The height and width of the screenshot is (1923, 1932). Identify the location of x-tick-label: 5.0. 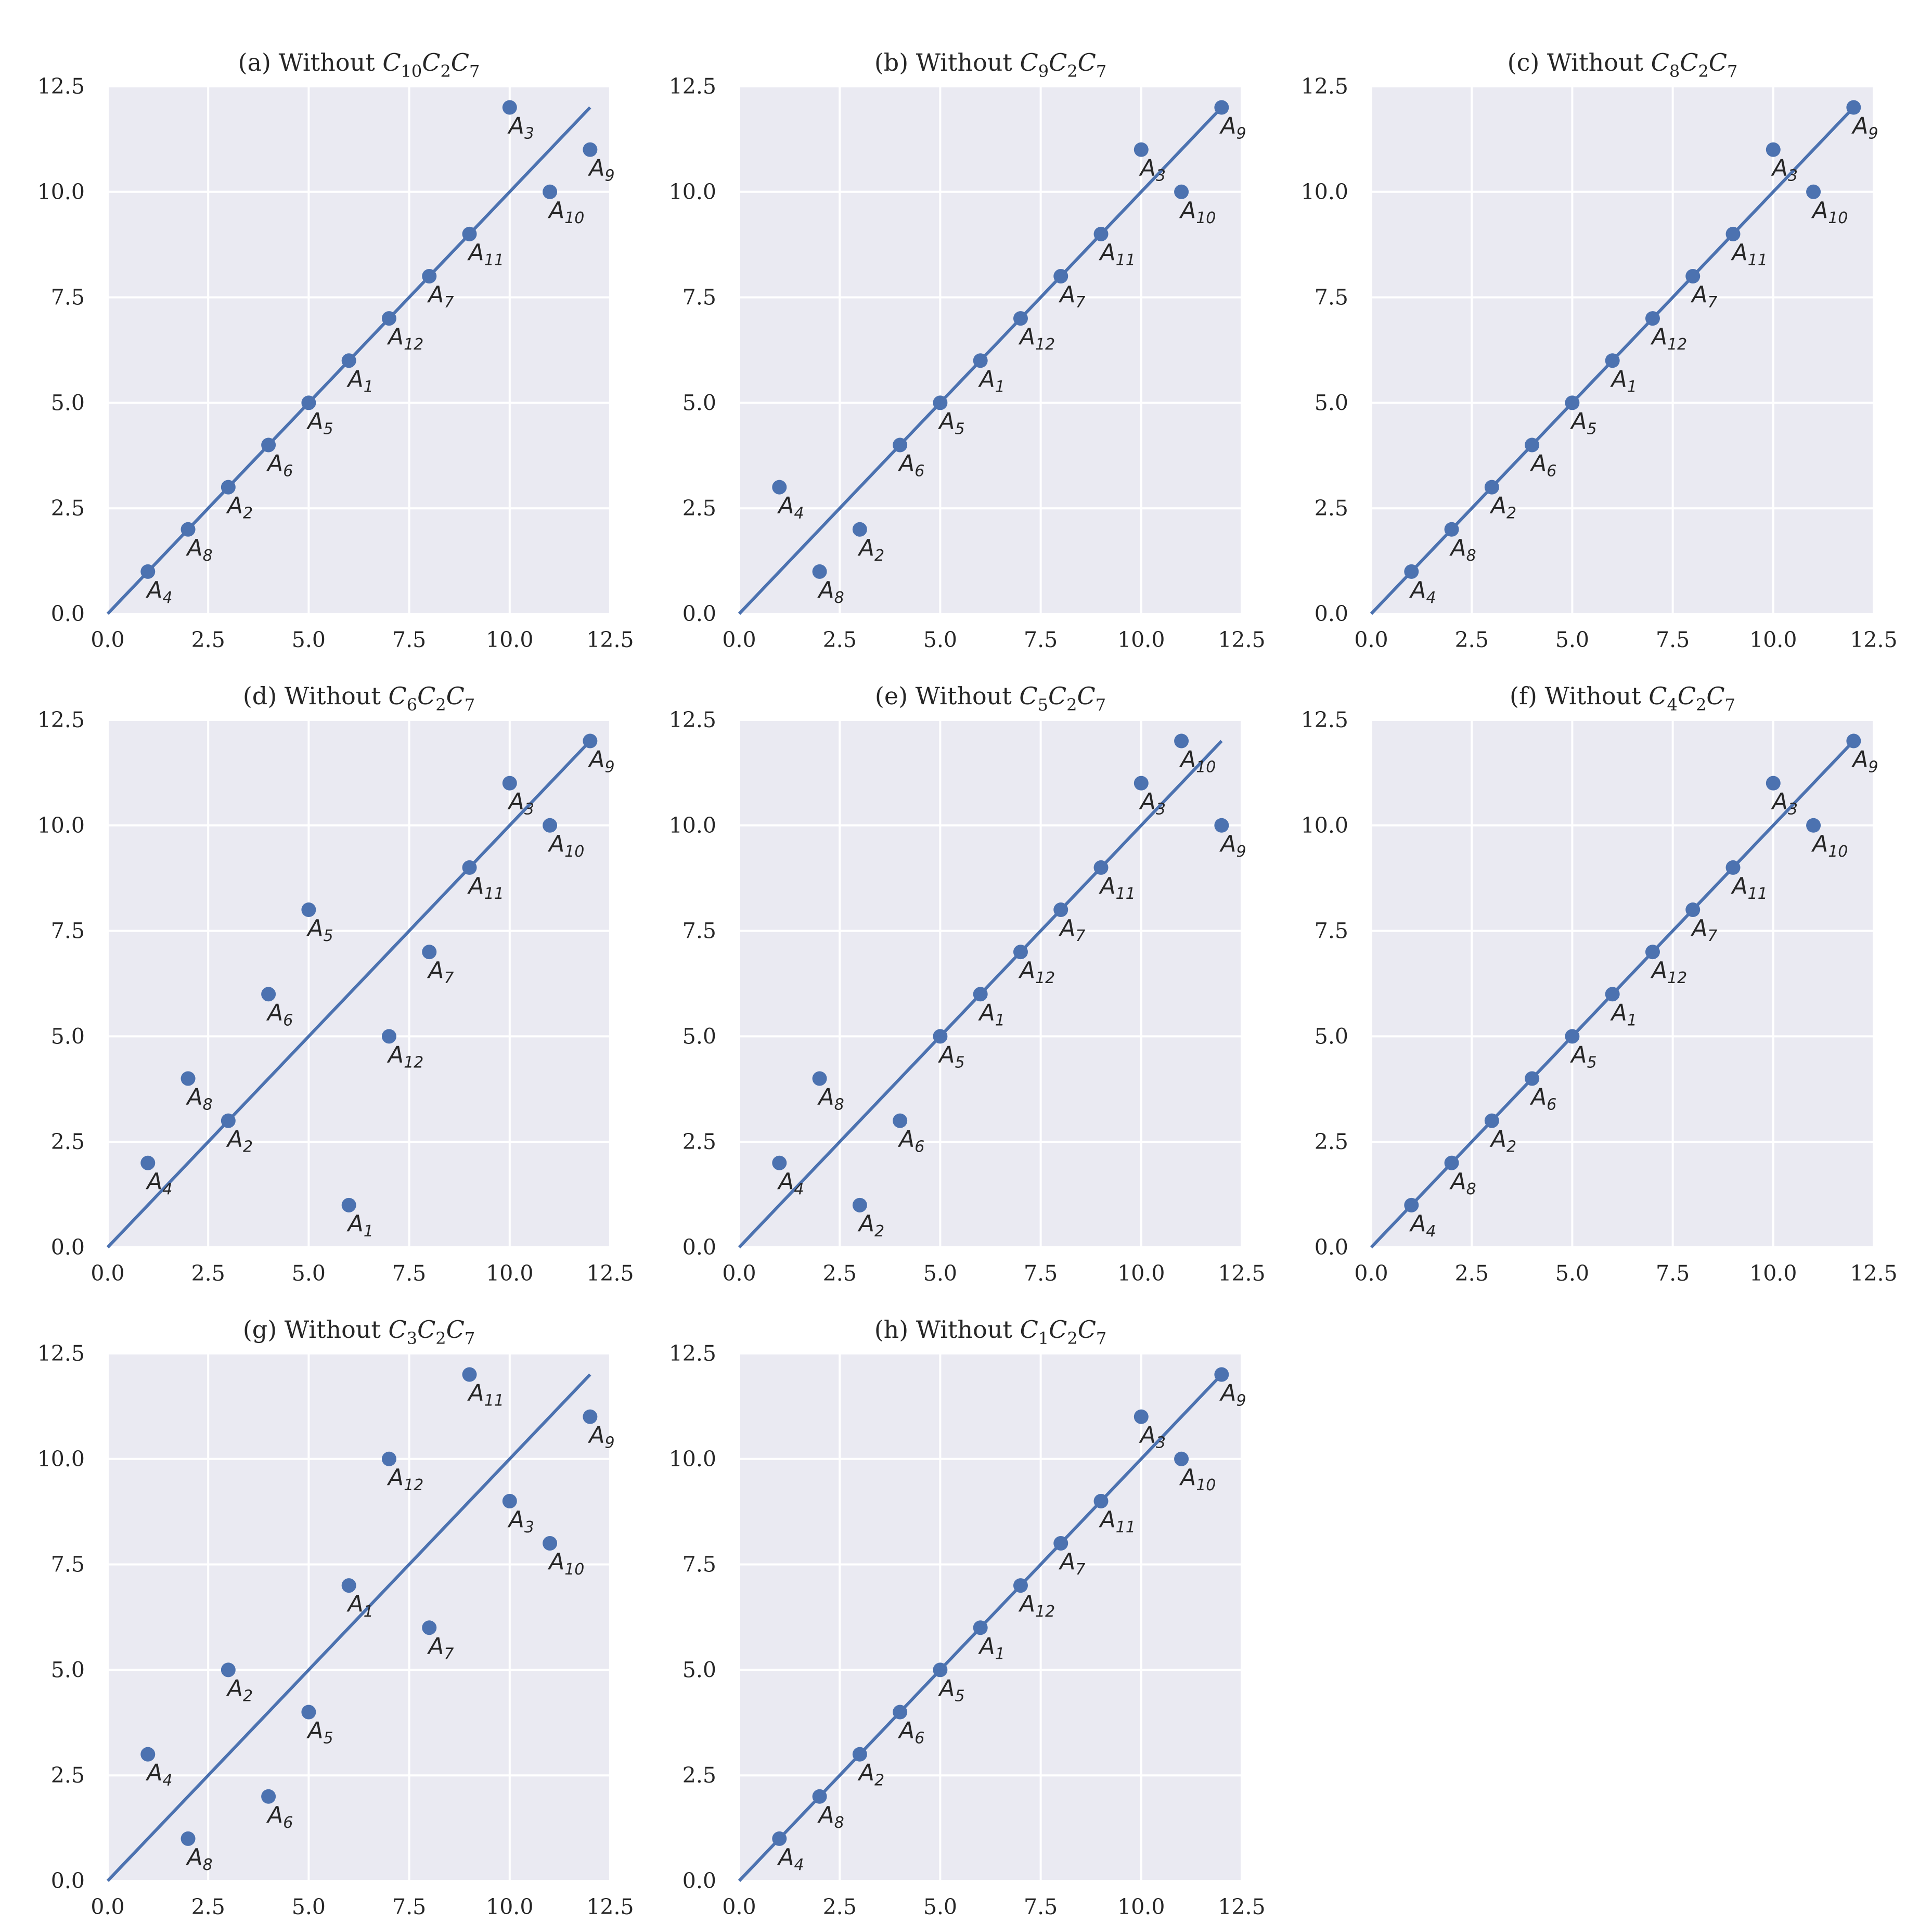
(1572, 639).